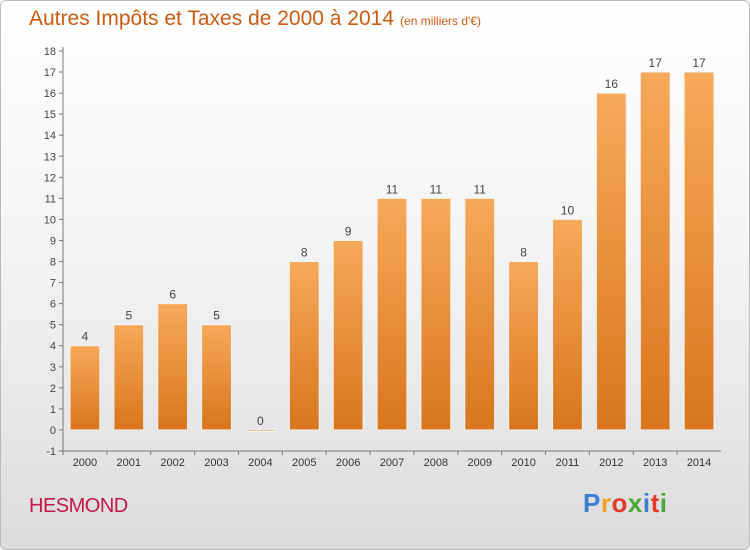 The image size is (750, 550). I want to click on y-tick-label: 15, so click(50, 115).